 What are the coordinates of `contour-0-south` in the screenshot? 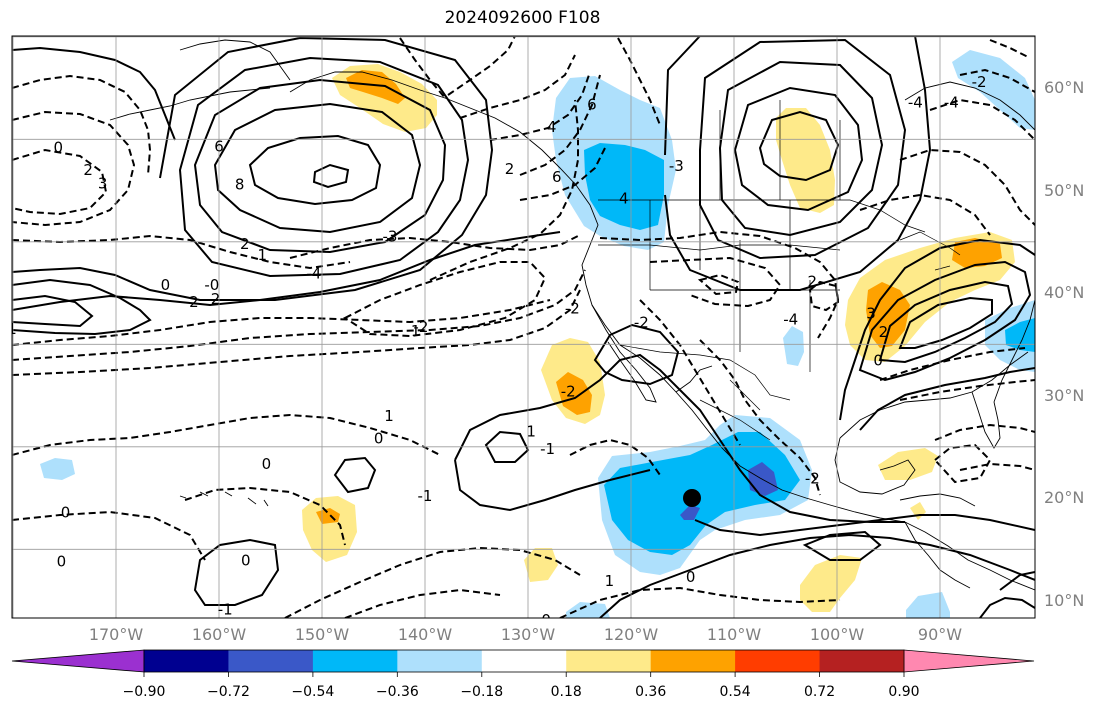 It's located at (817, 575).